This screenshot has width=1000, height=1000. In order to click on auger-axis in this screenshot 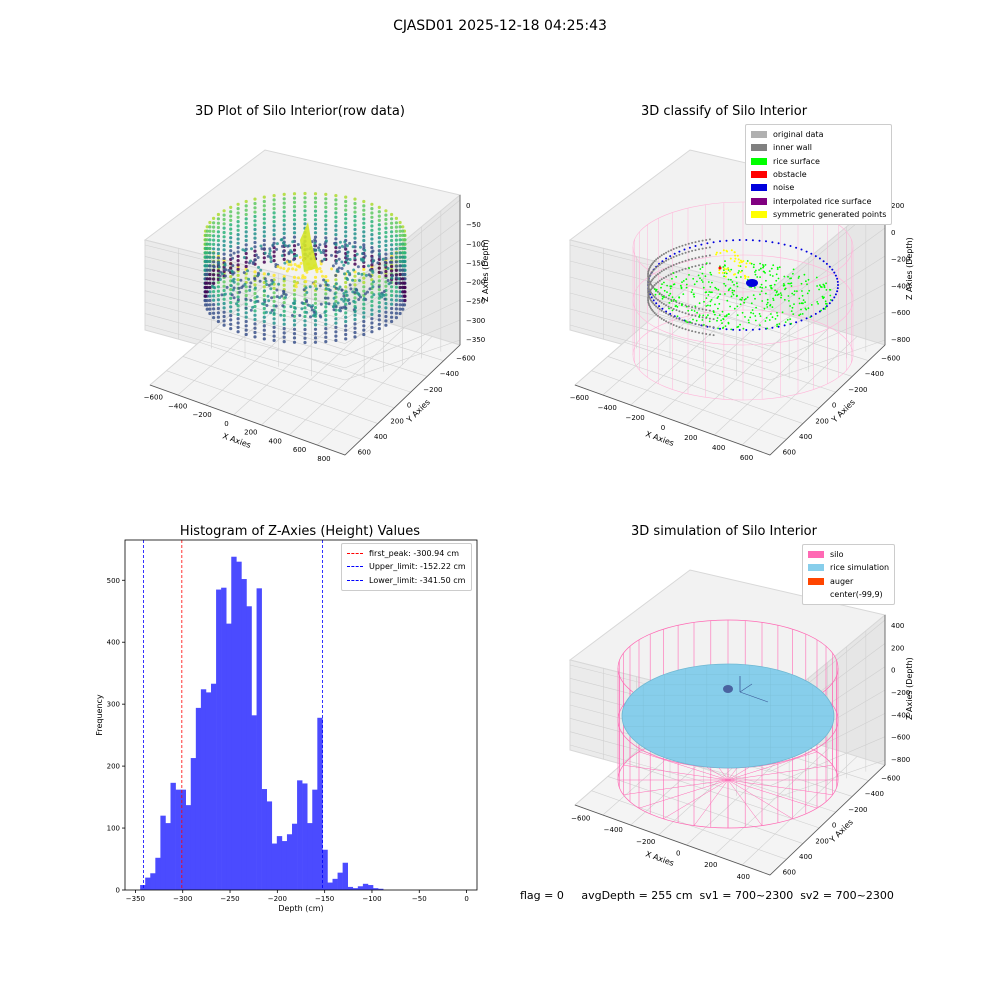, I will do `click(754, 697)`.